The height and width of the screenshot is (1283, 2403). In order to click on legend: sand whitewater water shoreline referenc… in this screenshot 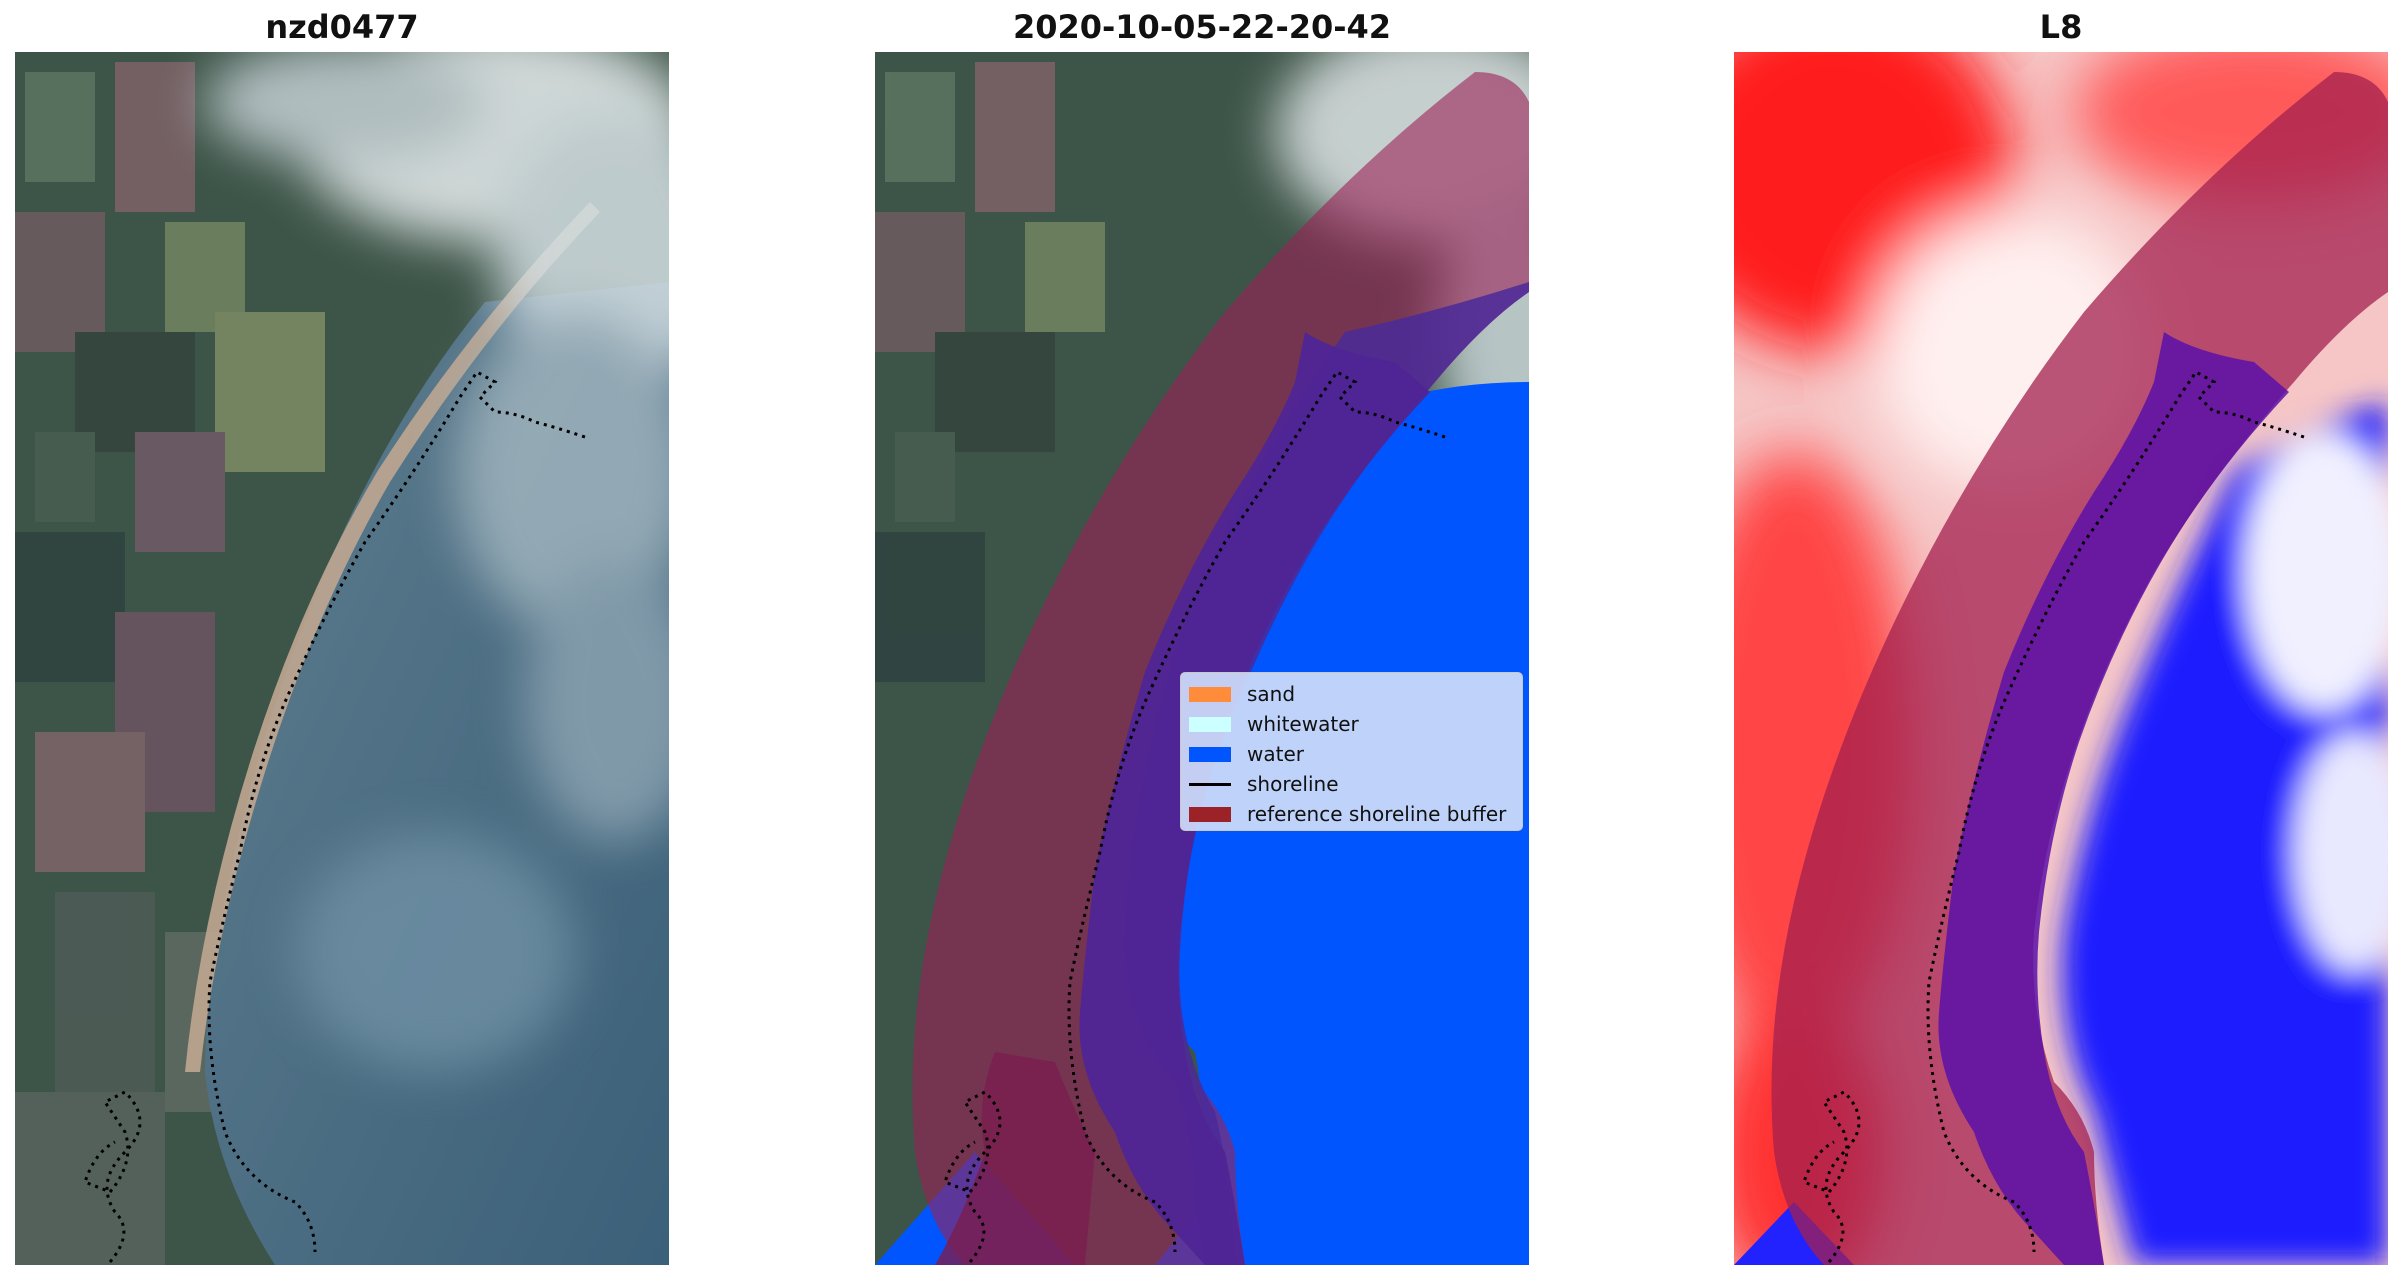, I will do `click(1351, 751)`.